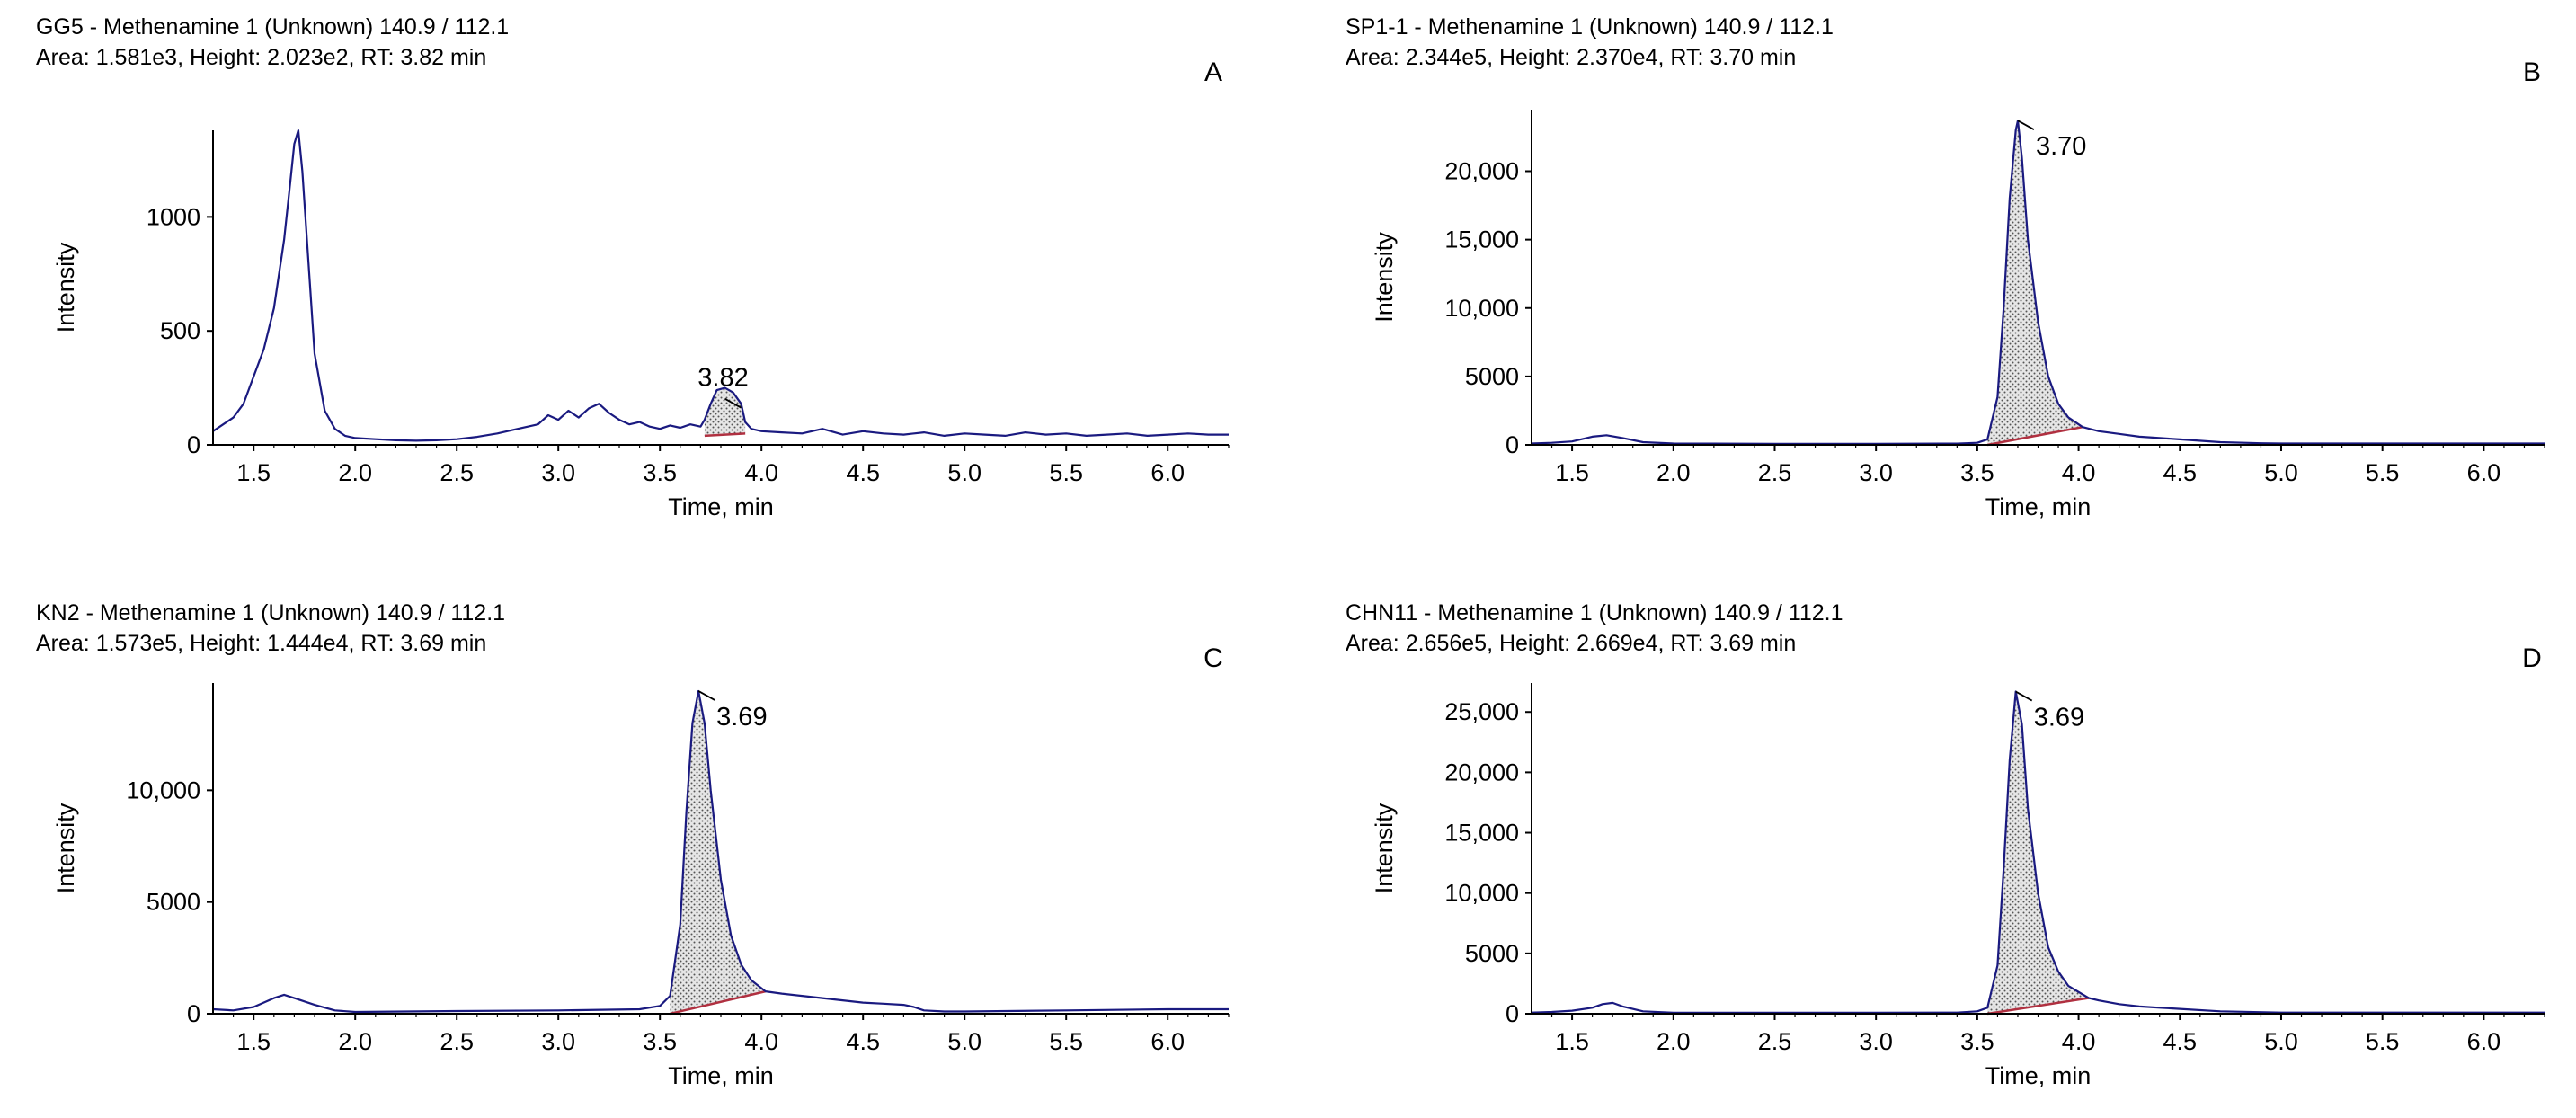 The image size is (2576, 1118). Describe the element at coordinates (1213, 72) in the screenshot. I see `panel-letter: A` at that location.